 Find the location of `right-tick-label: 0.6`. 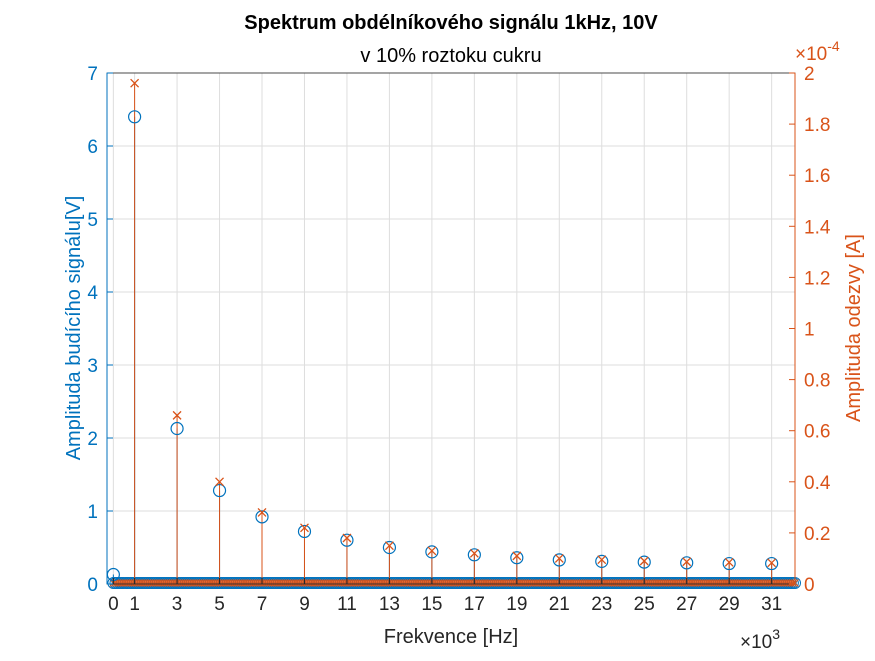

right-tick-label: 0.6 is located at coordinates (817, 432).